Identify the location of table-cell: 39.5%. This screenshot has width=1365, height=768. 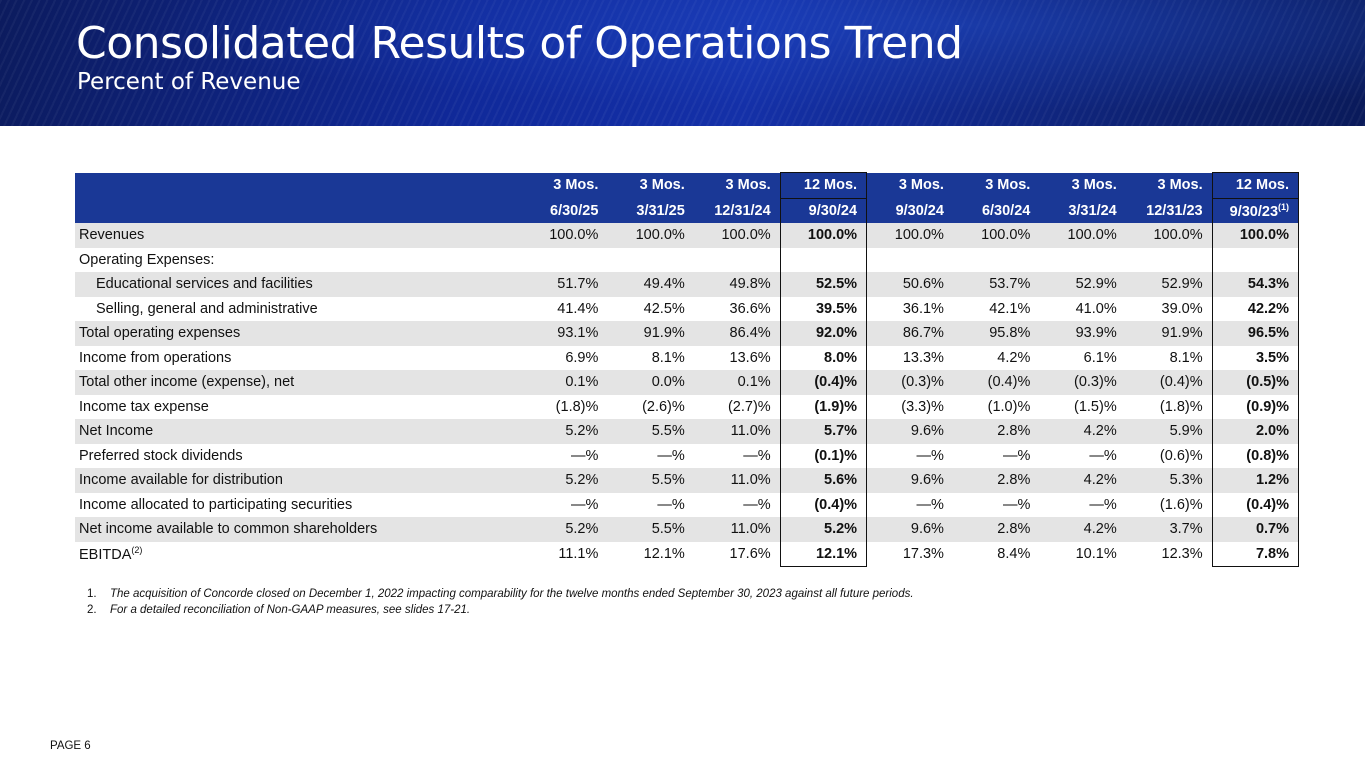
(823, 308).